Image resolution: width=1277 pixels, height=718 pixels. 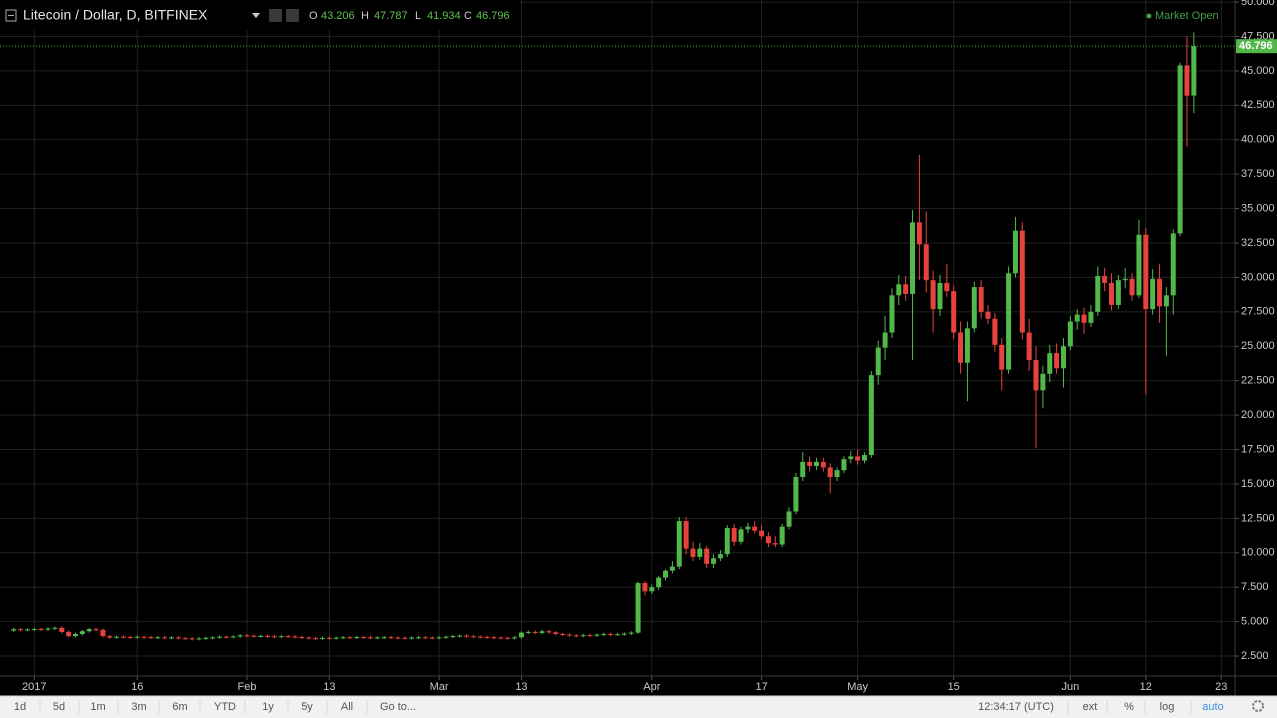 What do you see at coordinates (268, 707) in the screenshot?
I see `range-button: 1y` at bounding box center [268, 707].